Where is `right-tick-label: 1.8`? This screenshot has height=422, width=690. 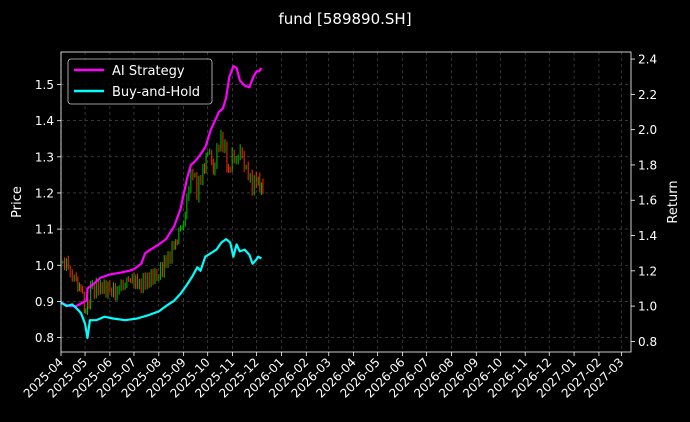 right-tick-label: 1.8 is located at coordinates (647, 165).